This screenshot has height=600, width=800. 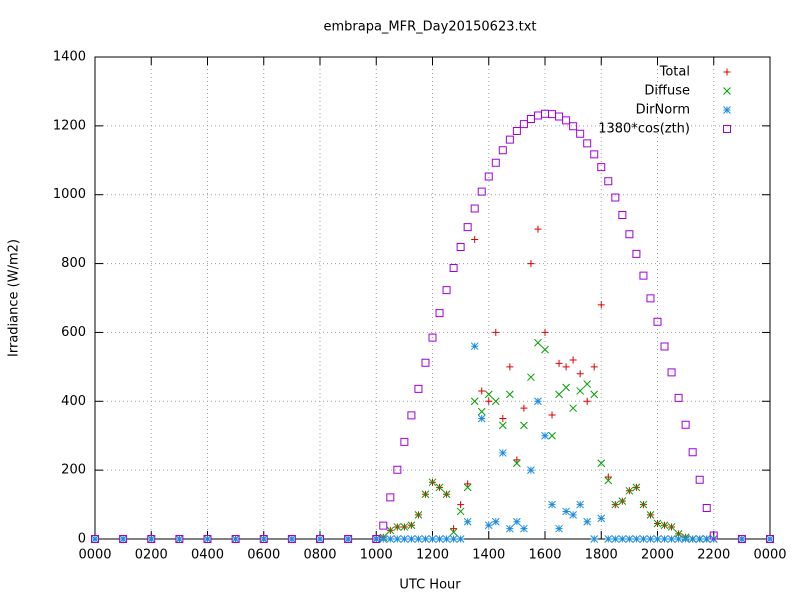 I want to click on x-axis-label: UTC Hour, so click(x=430, y=585).